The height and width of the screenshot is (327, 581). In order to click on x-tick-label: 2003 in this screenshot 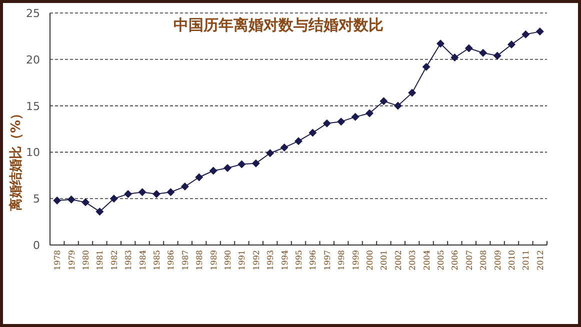, I will do `click(413, 260)`.